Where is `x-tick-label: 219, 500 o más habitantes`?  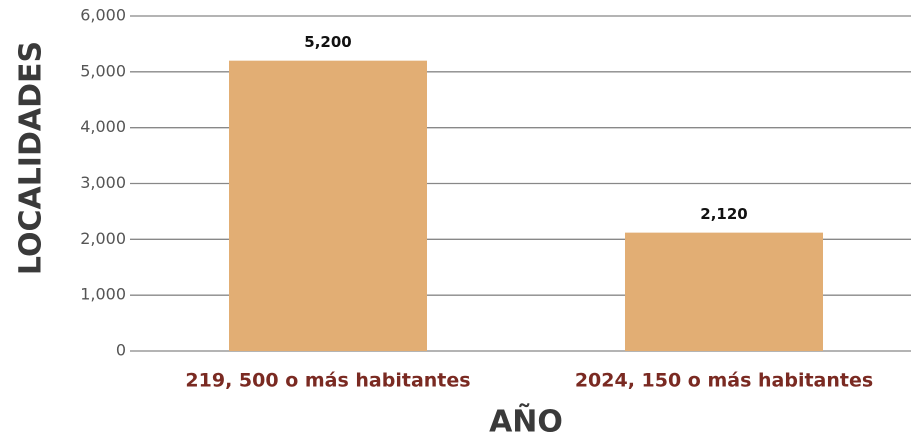 x-tick-label: 219, 500 o más habitantes is located at coordinates (327, 381).